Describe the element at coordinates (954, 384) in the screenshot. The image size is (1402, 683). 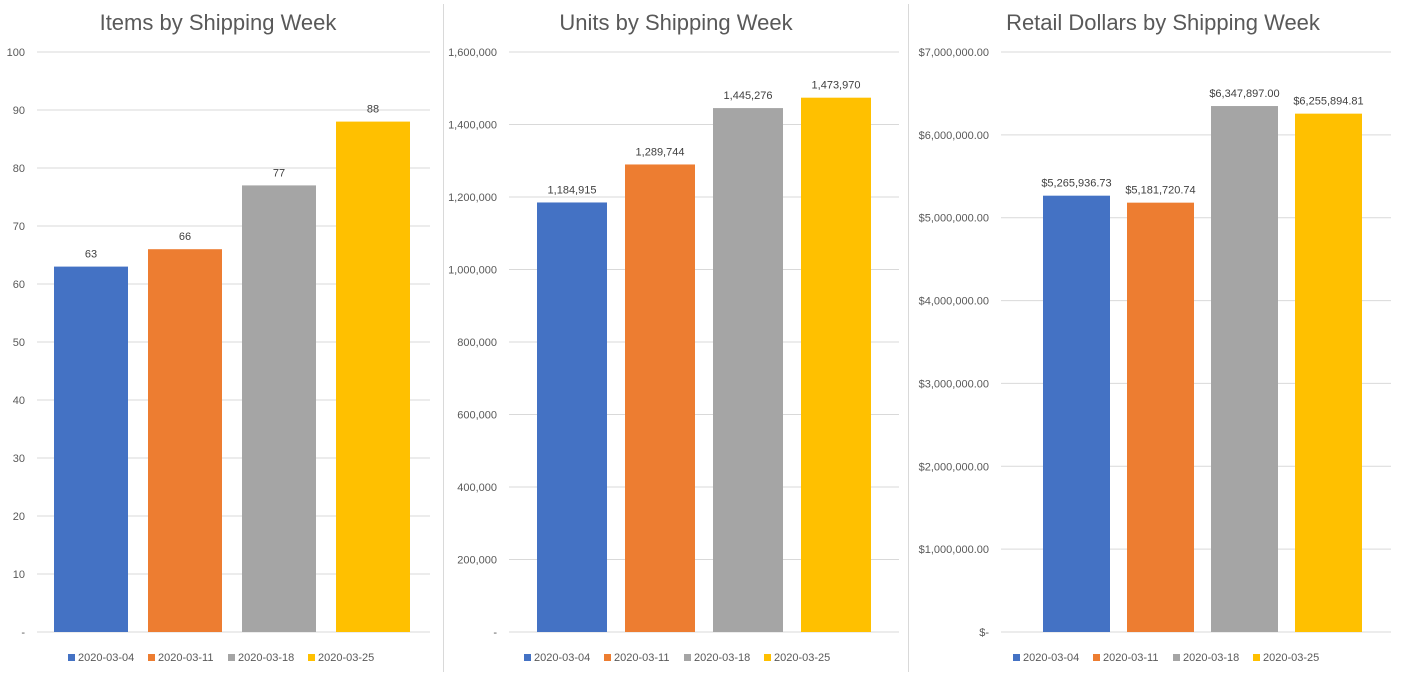
I see `y-tick-label: $3,000,000.00` at that location.